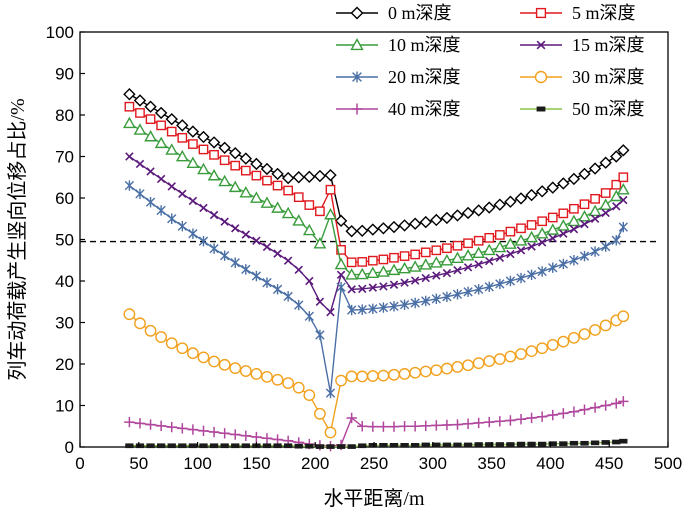  I want to click on legend-item: 40 m深度, so click(398, 109).